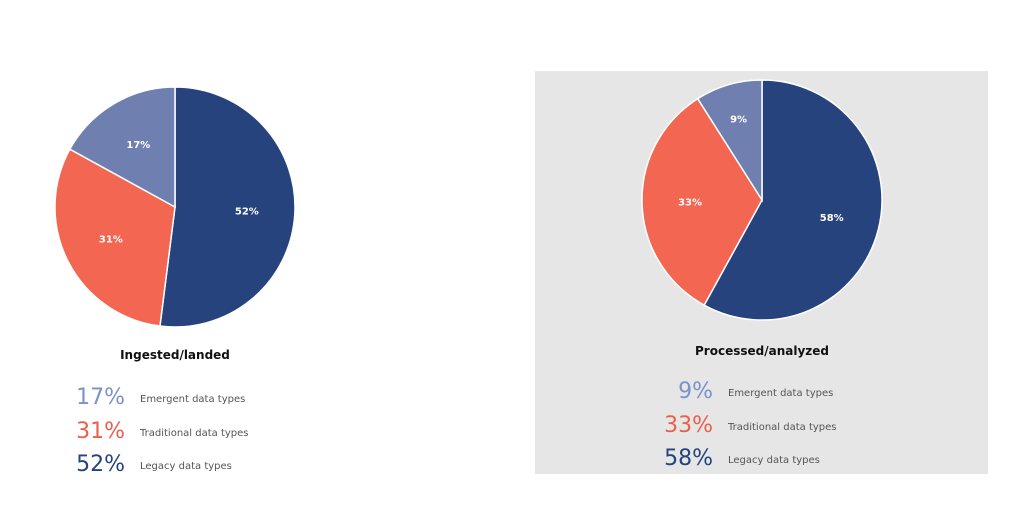  Describe the element at coordinates (695, 391) in the screenshot. I see `legend-pct: 9%` at that location.